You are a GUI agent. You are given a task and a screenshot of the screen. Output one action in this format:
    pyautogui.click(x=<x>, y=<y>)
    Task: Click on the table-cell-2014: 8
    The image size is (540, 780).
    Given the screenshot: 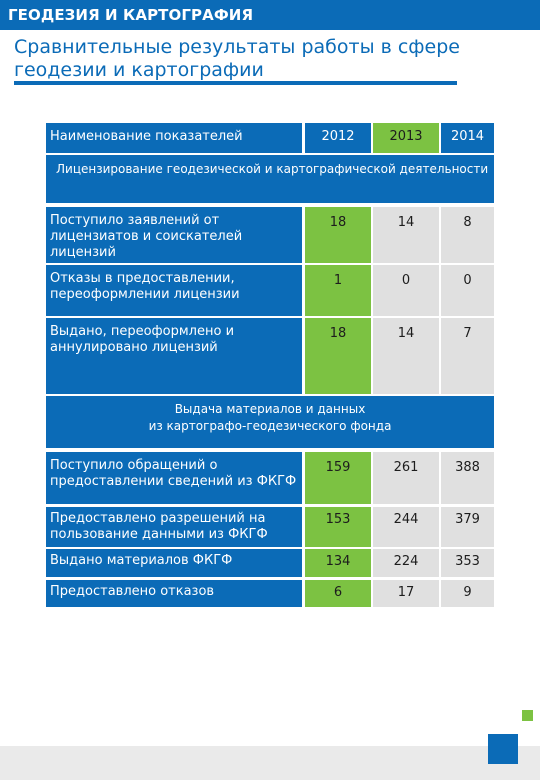 What is the action you would take?
    pyautogui.click(x=467, y=235)
    